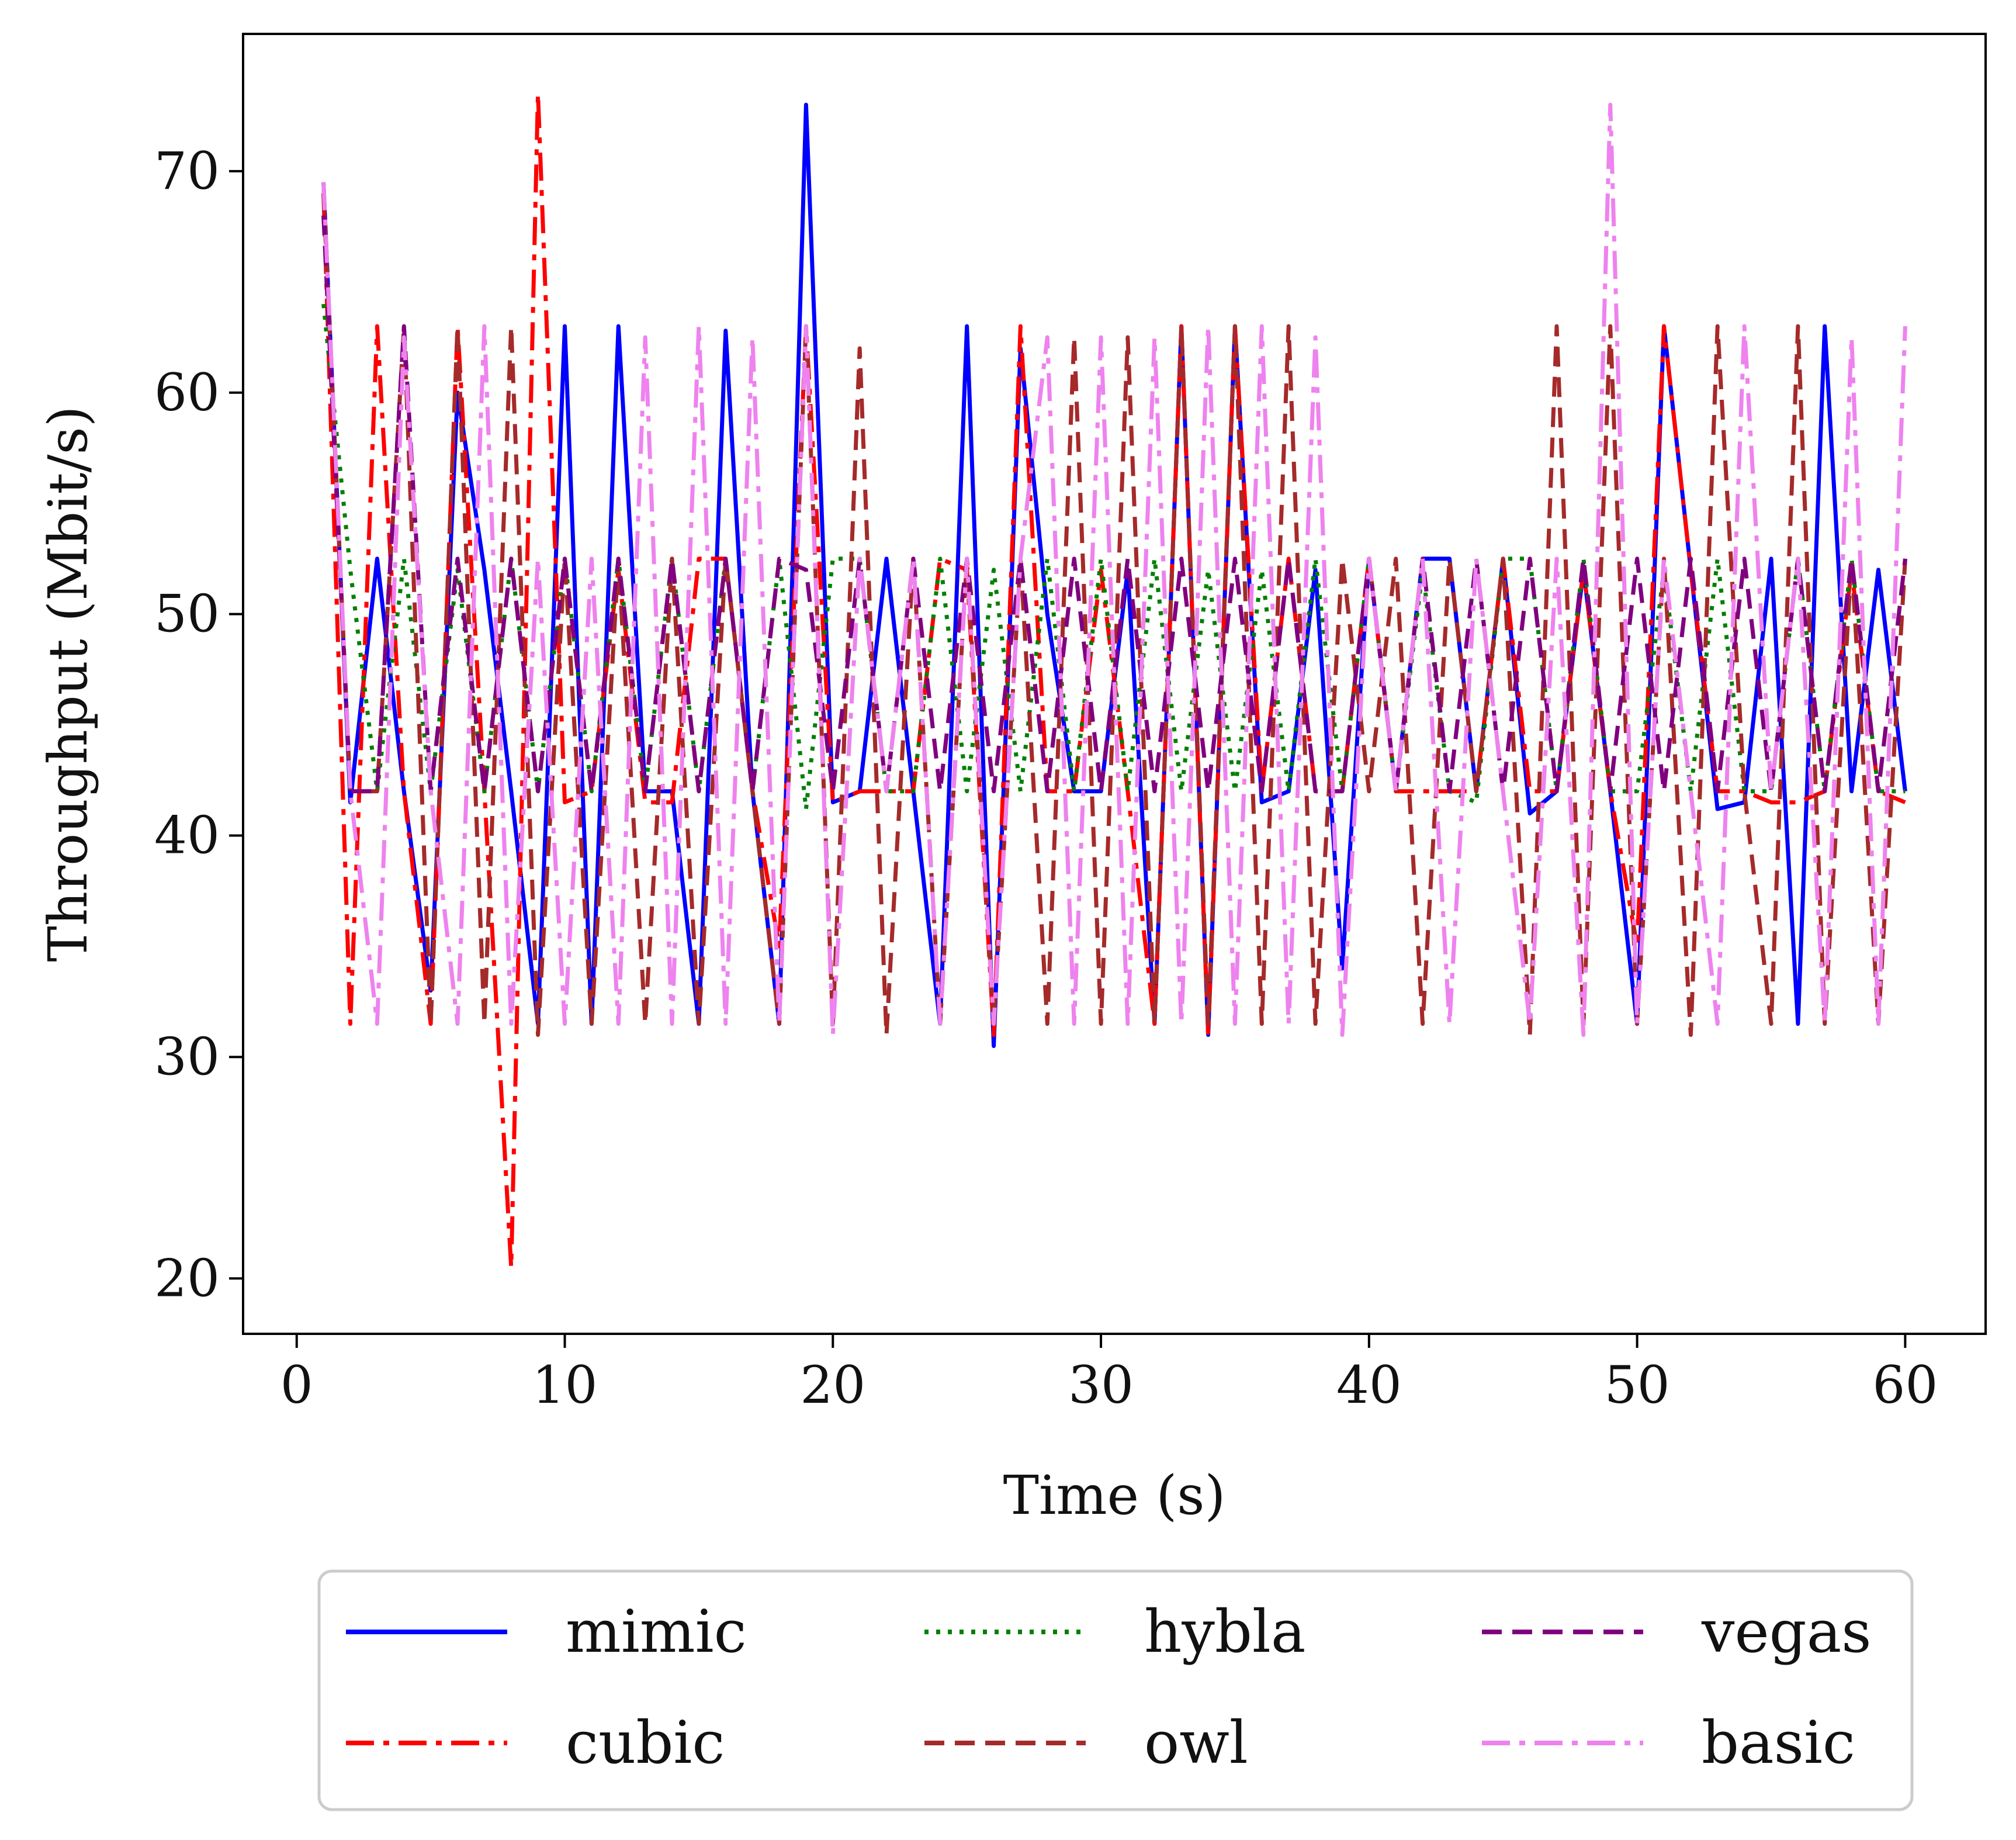 Image resolution: width=2016 pixels, height=1840 pixels. I want to click on y-tick-label: 60, so click(187, 393).